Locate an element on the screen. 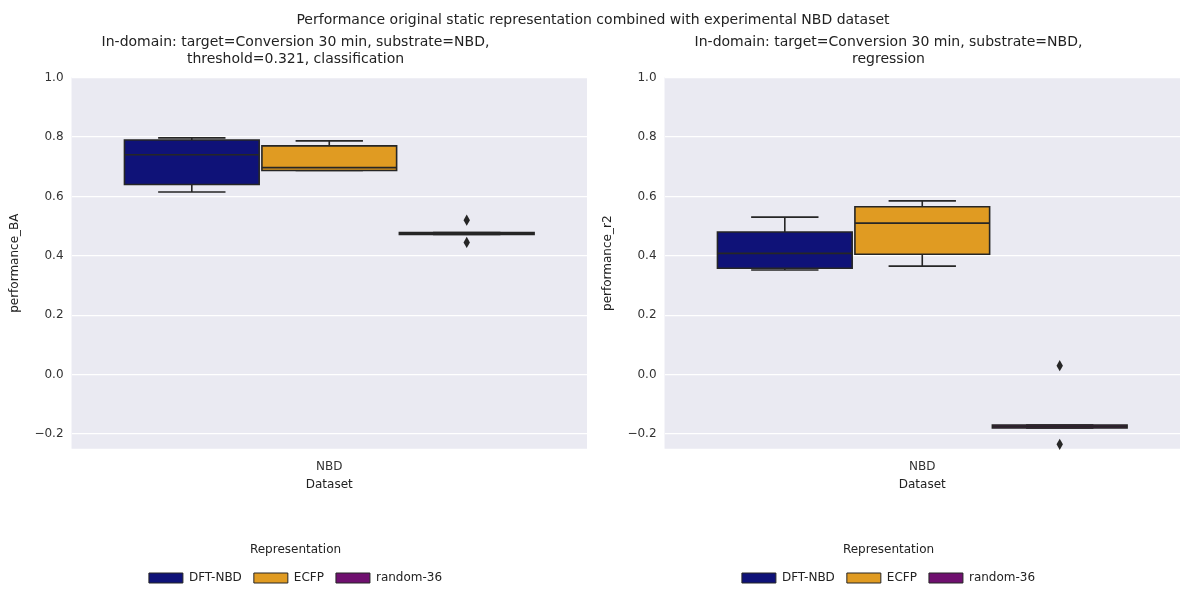 The width and height of the screenshot is (1186, 594). chart-title: In-domain: target=Conversion 30 min, substrate=NBD, threshold=0.321, classification is located at coordinates (295, 49).